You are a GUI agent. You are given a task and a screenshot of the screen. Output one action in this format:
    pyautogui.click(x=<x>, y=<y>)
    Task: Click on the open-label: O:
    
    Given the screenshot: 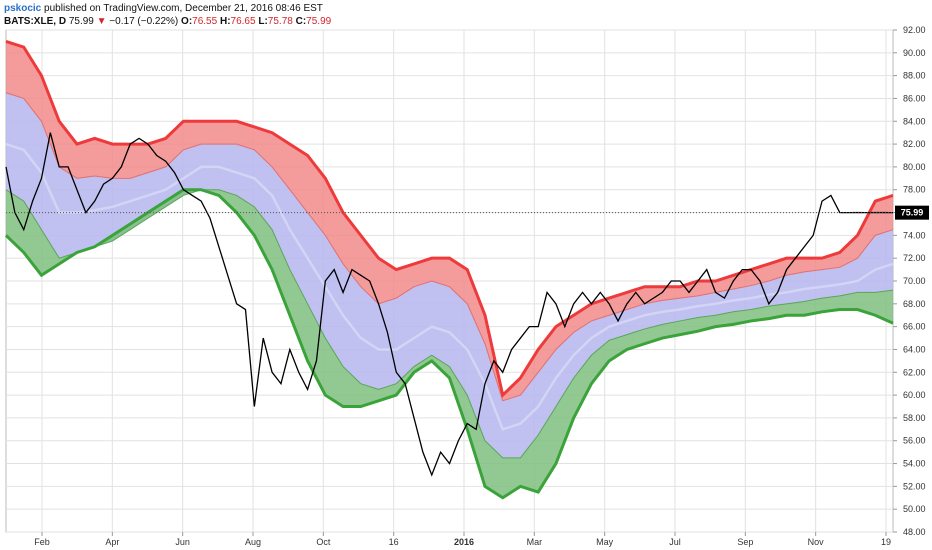 What is the action you would take?
    pyautogui.click(x=187, y=21)
    